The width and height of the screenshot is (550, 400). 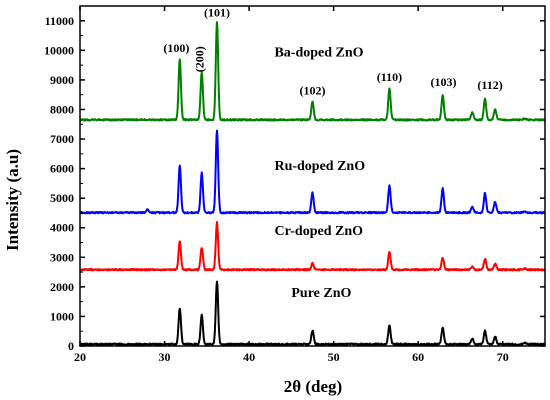 What do you see at coordinates (176, 48) in the screenshot?
I see `peak-label-100: (100)` at bounding box center [176, 48].